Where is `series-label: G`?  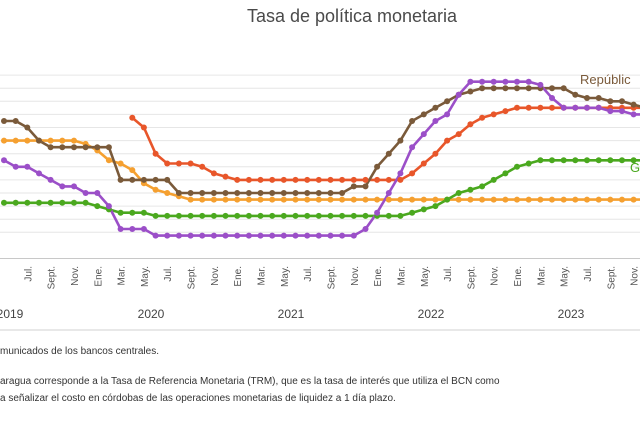
series-label: G is located at coordinates (635, 167).